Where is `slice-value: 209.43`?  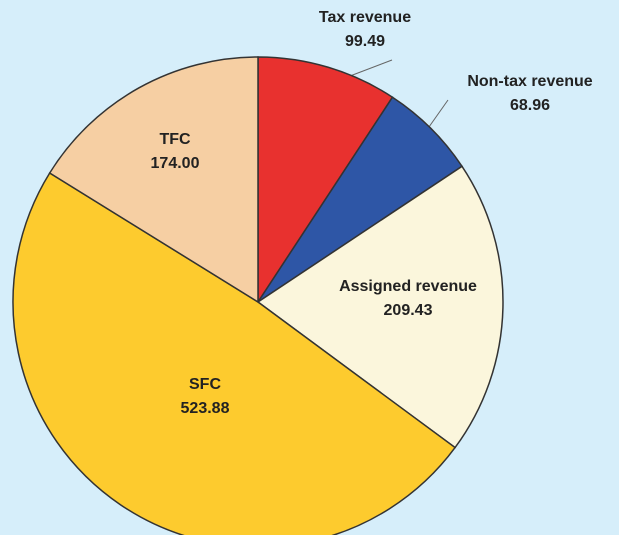 slice-value: 209.43 is located at coordinates (408, 310).